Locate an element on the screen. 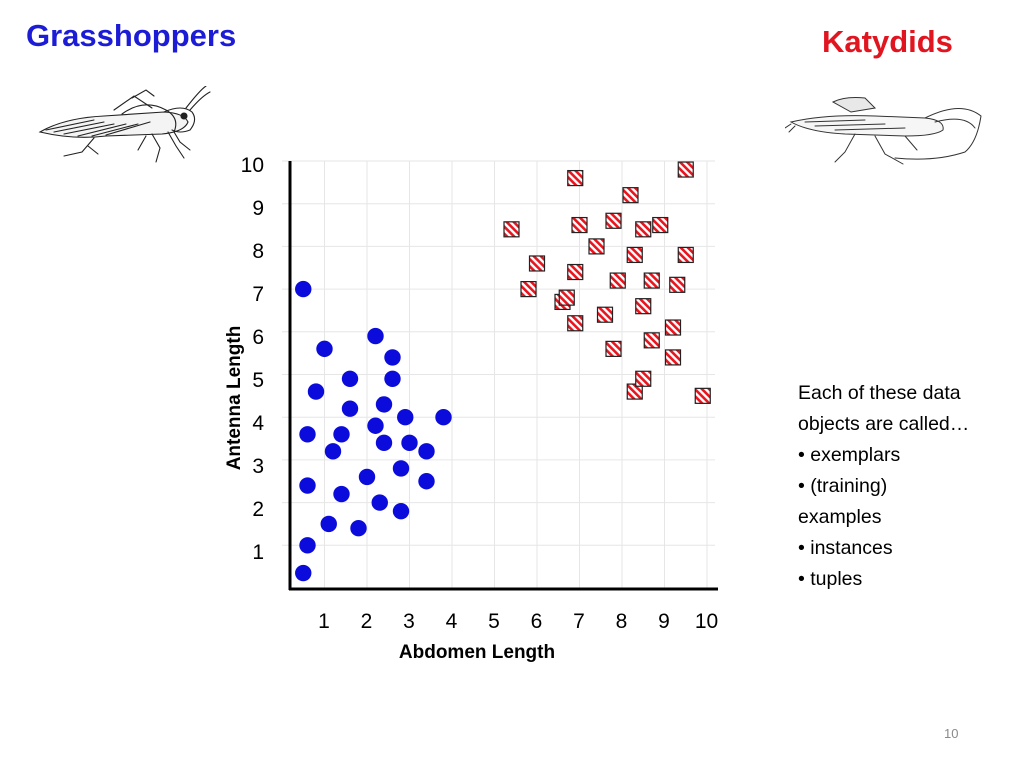 The width and height of the screenshot is (1024, 768). y-tick-label: 8 is located at coordinates (258, 251).